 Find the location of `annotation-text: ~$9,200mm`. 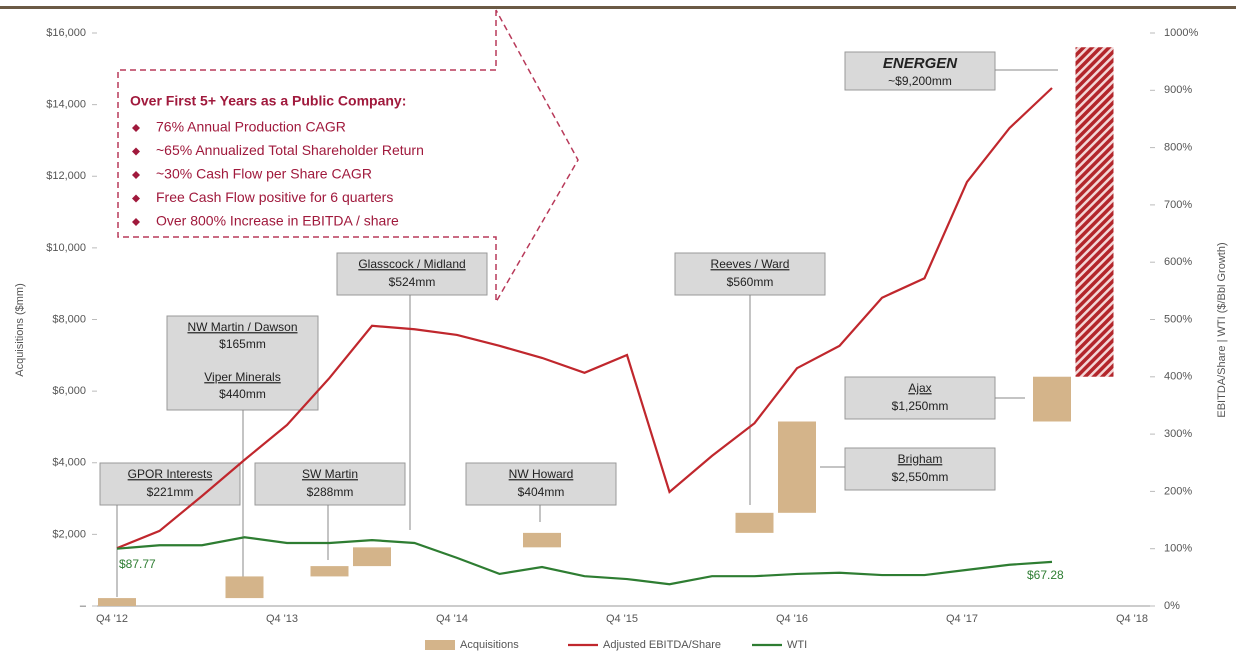

annotation-text: ~$9,200mm is located at coordinates (920, 81).